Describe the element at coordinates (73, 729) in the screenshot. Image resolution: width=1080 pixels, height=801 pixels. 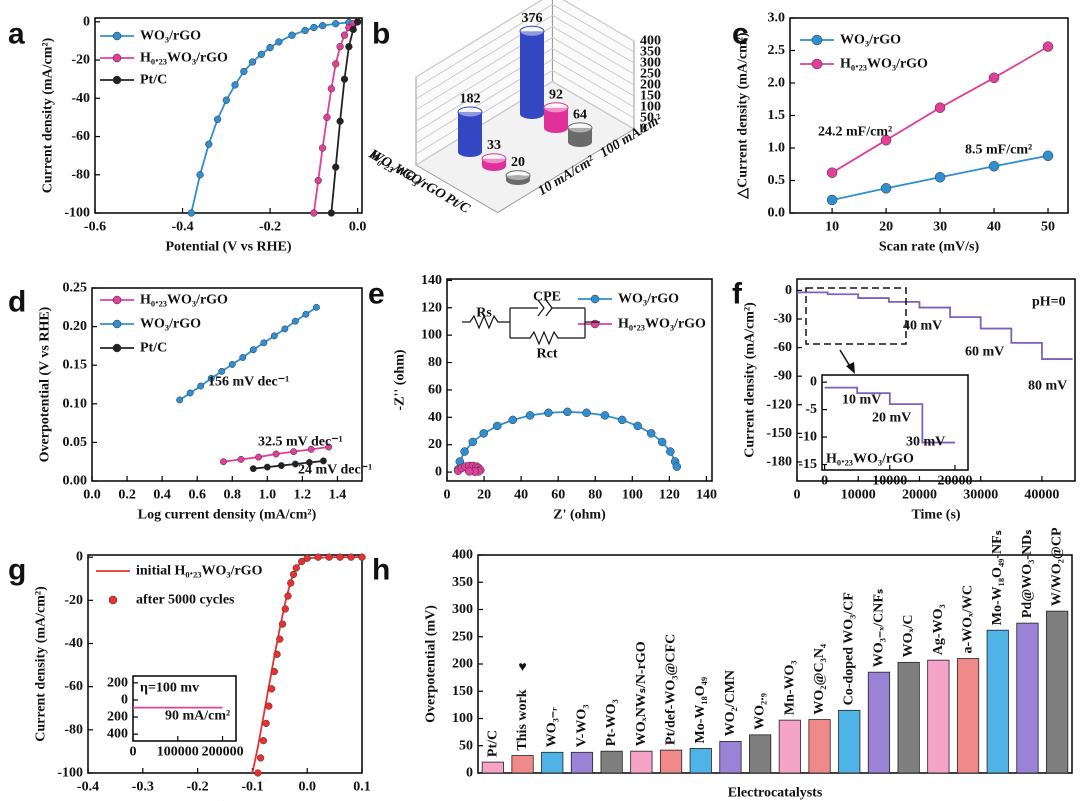
I see `y-tick-label: -80` at that location.